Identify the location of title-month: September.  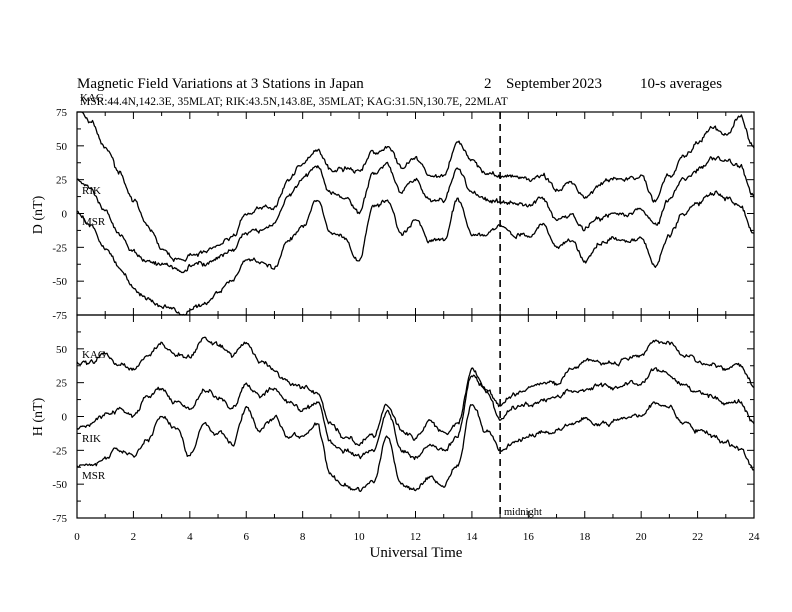
(538, 84).